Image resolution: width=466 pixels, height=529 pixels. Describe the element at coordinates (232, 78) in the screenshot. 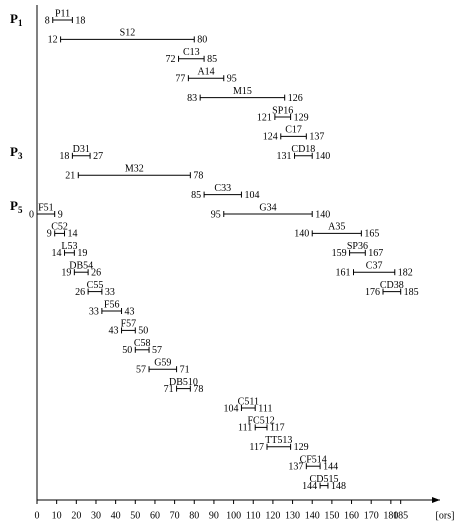

I see `task-end-label: 95` at that location.